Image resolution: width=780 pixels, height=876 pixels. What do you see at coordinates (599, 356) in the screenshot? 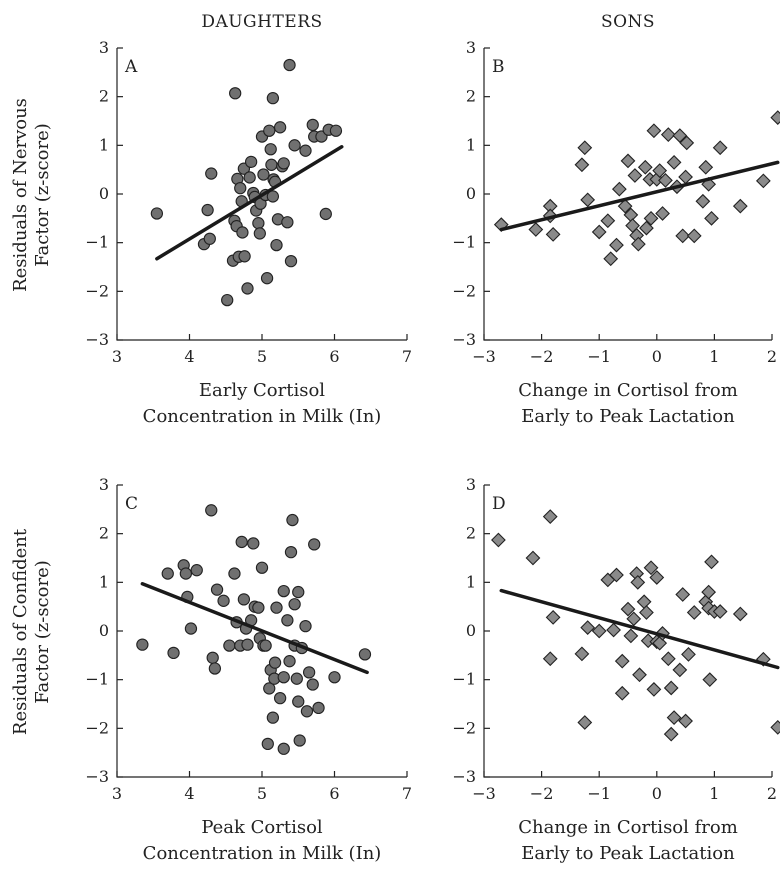
I see `x-tick-label: −1` at bounding box center [599, 356].